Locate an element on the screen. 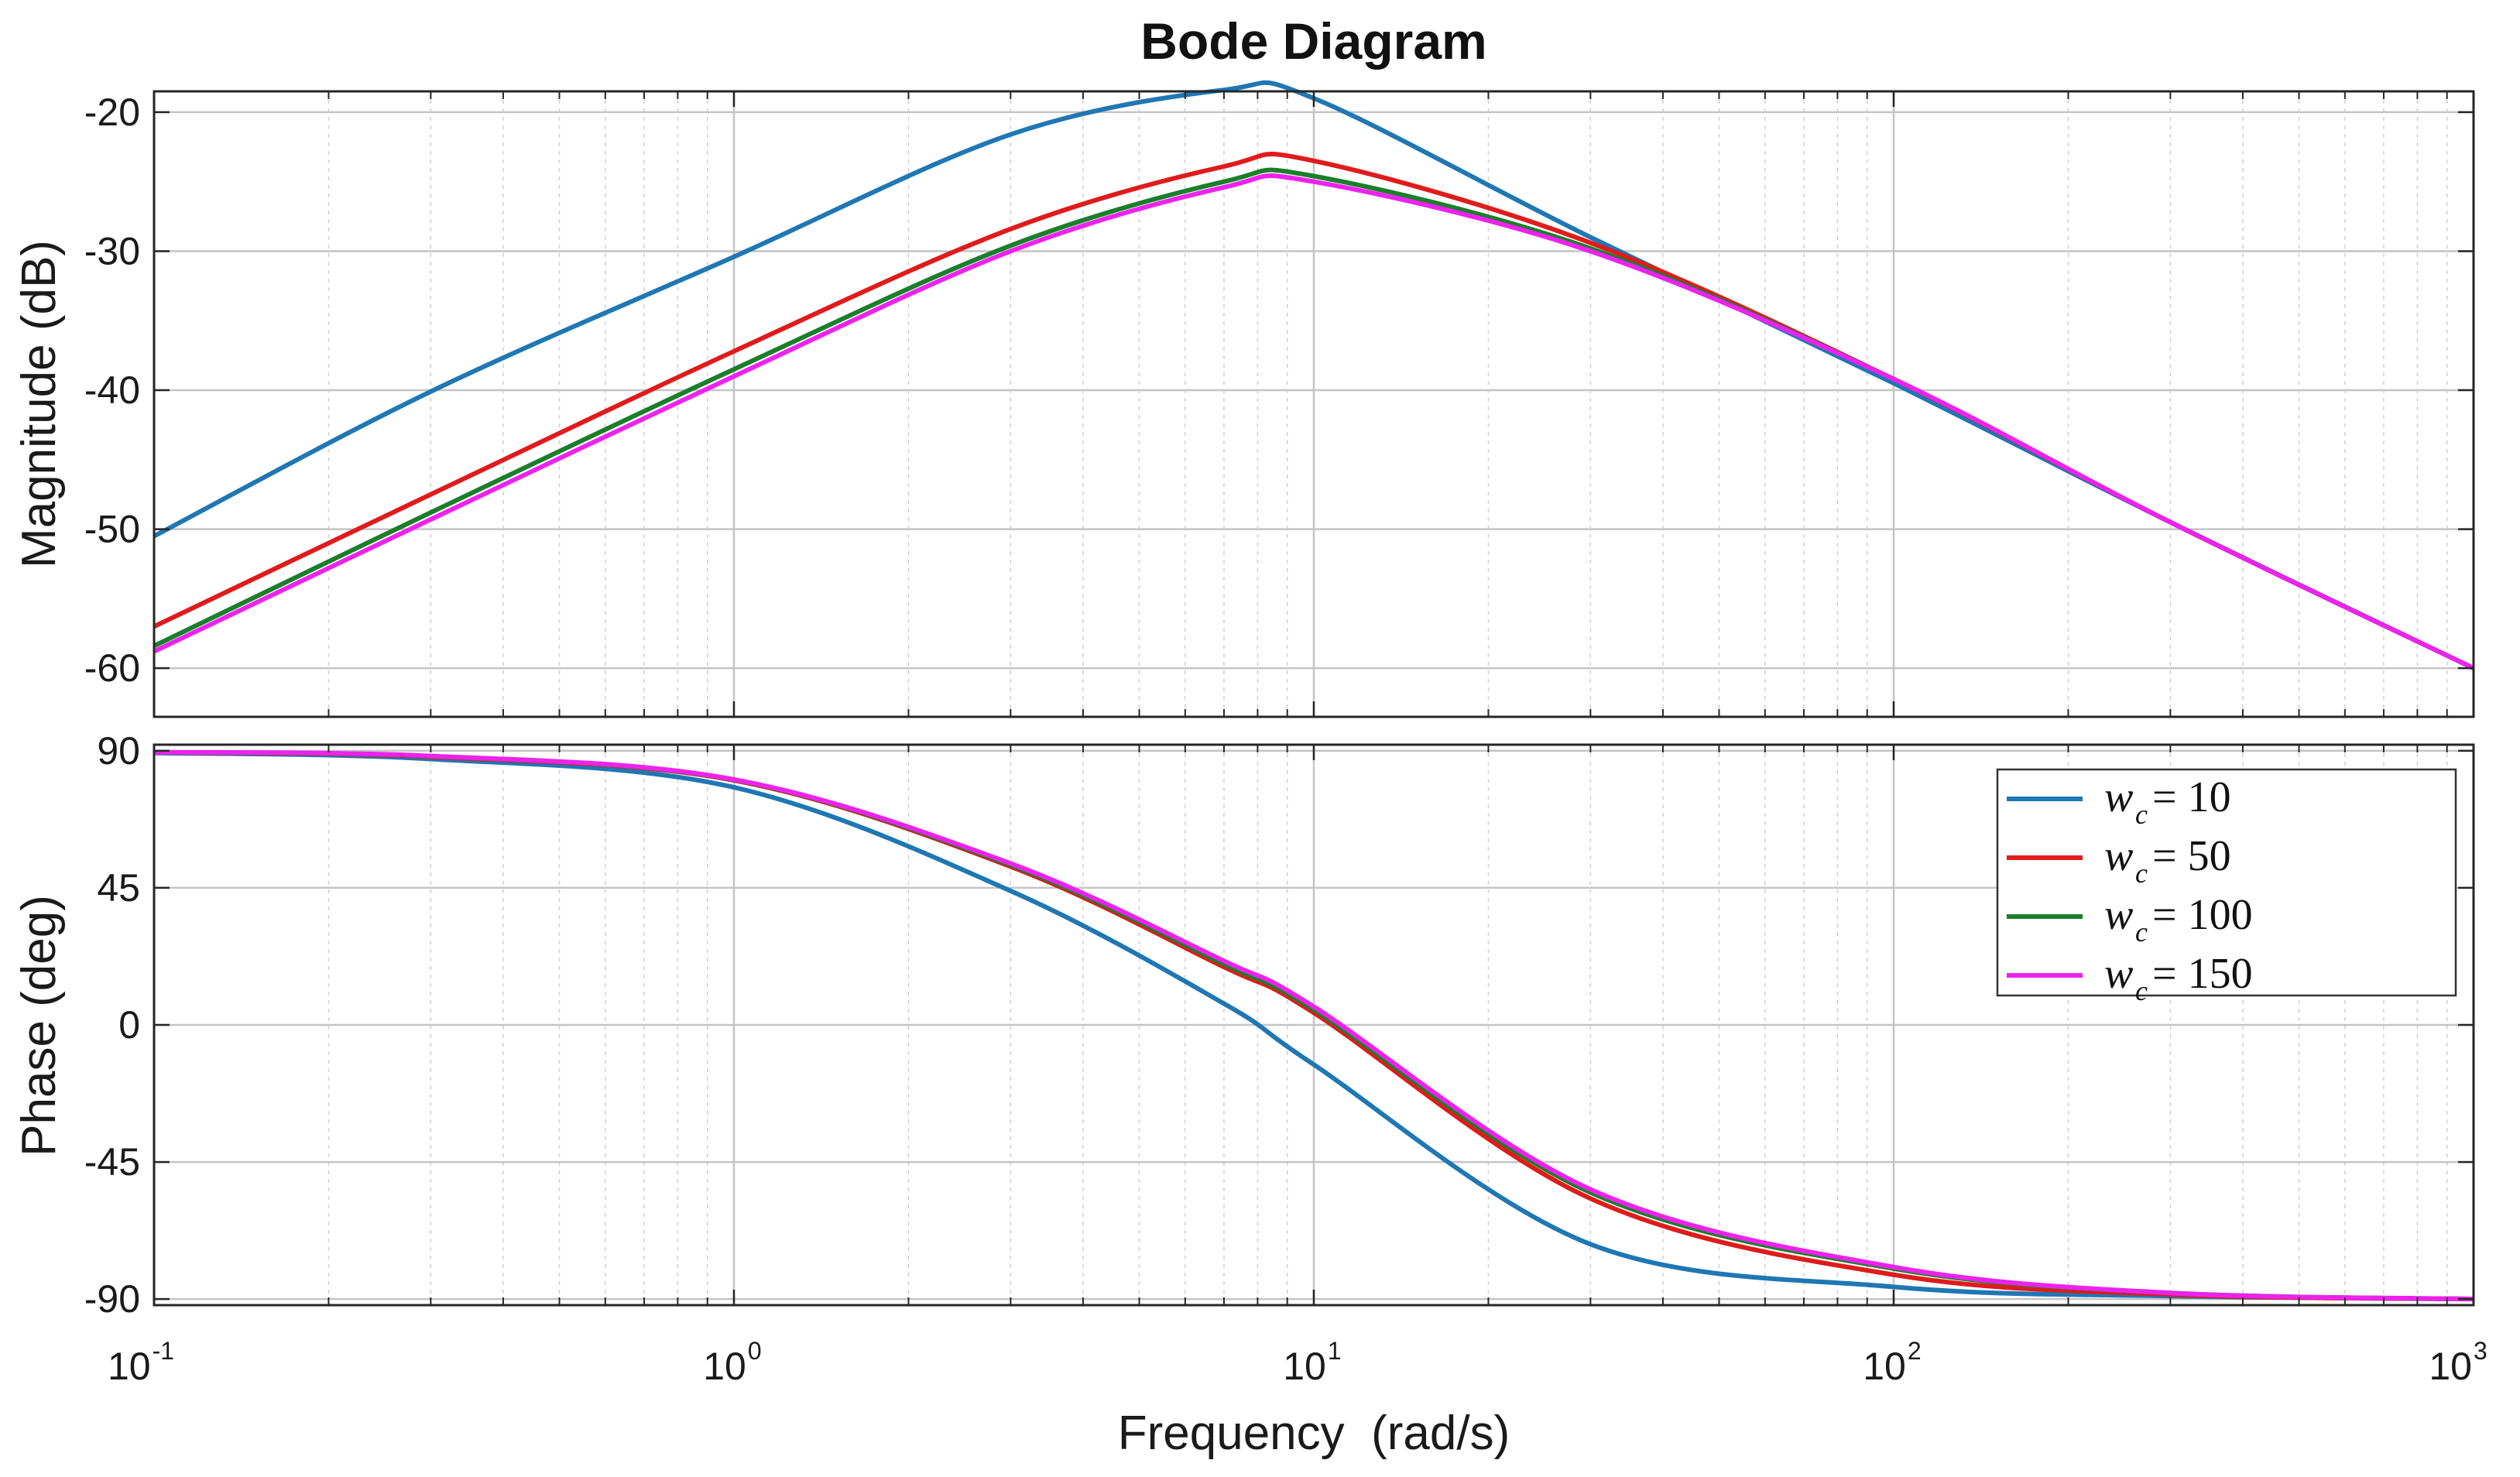 The width and height of the screenshot is (2520, 1477). y-tick-label: -30 is located at coordinates (112, 251).